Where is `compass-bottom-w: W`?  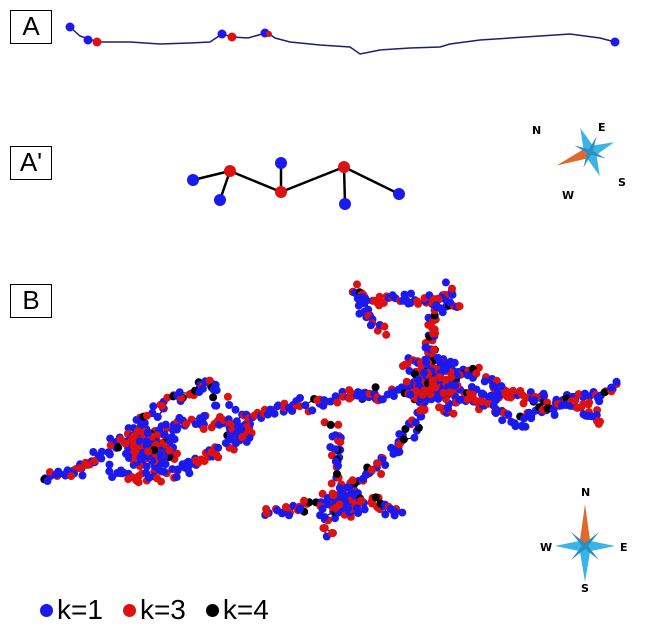
compass-bottom-w: W is located at coordinates (546, 547).